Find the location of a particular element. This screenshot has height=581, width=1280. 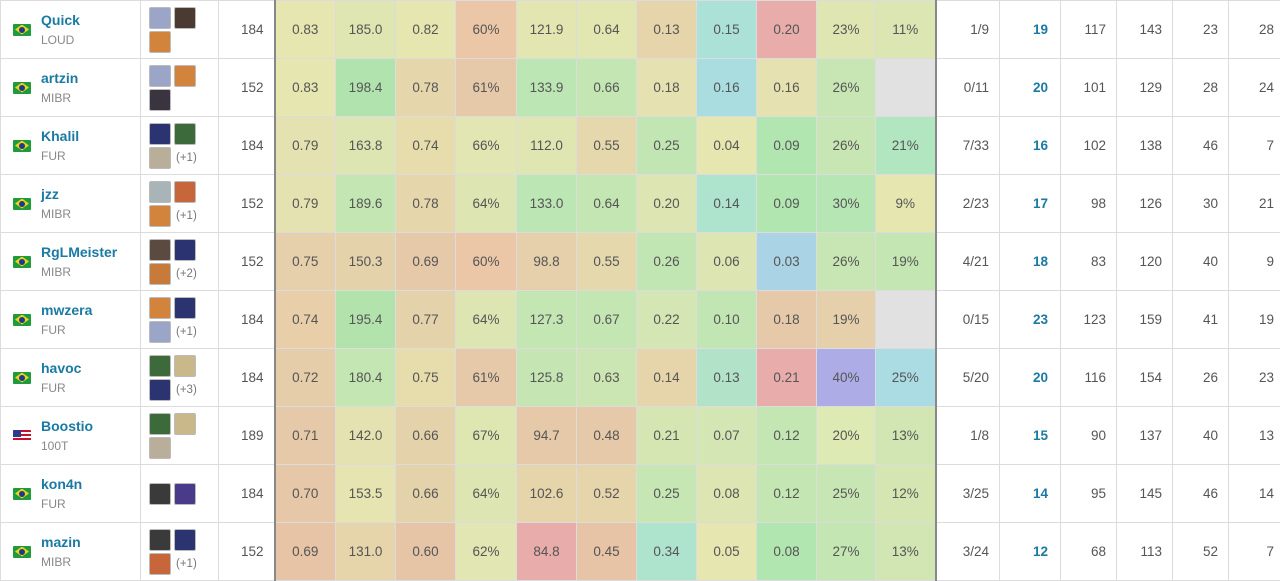

stat-kd: 0.69 is located at coordinates (426, 262).